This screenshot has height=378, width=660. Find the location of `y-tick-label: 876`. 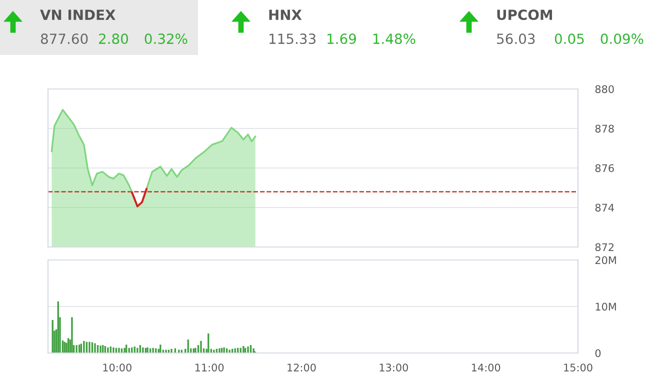

y-tick-label: 876 is located at coordinates (604, 168).